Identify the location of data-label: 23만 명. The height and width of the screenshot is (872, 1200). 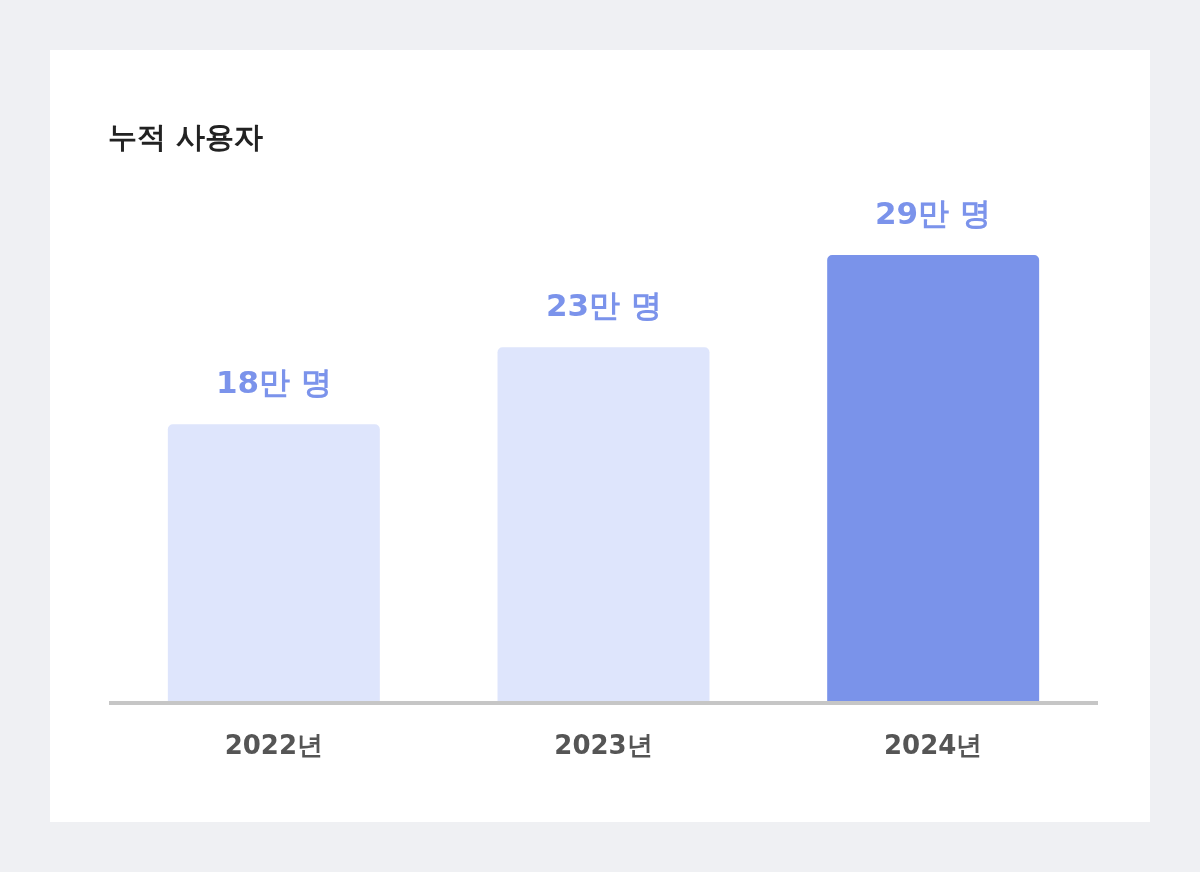
(604, 305).